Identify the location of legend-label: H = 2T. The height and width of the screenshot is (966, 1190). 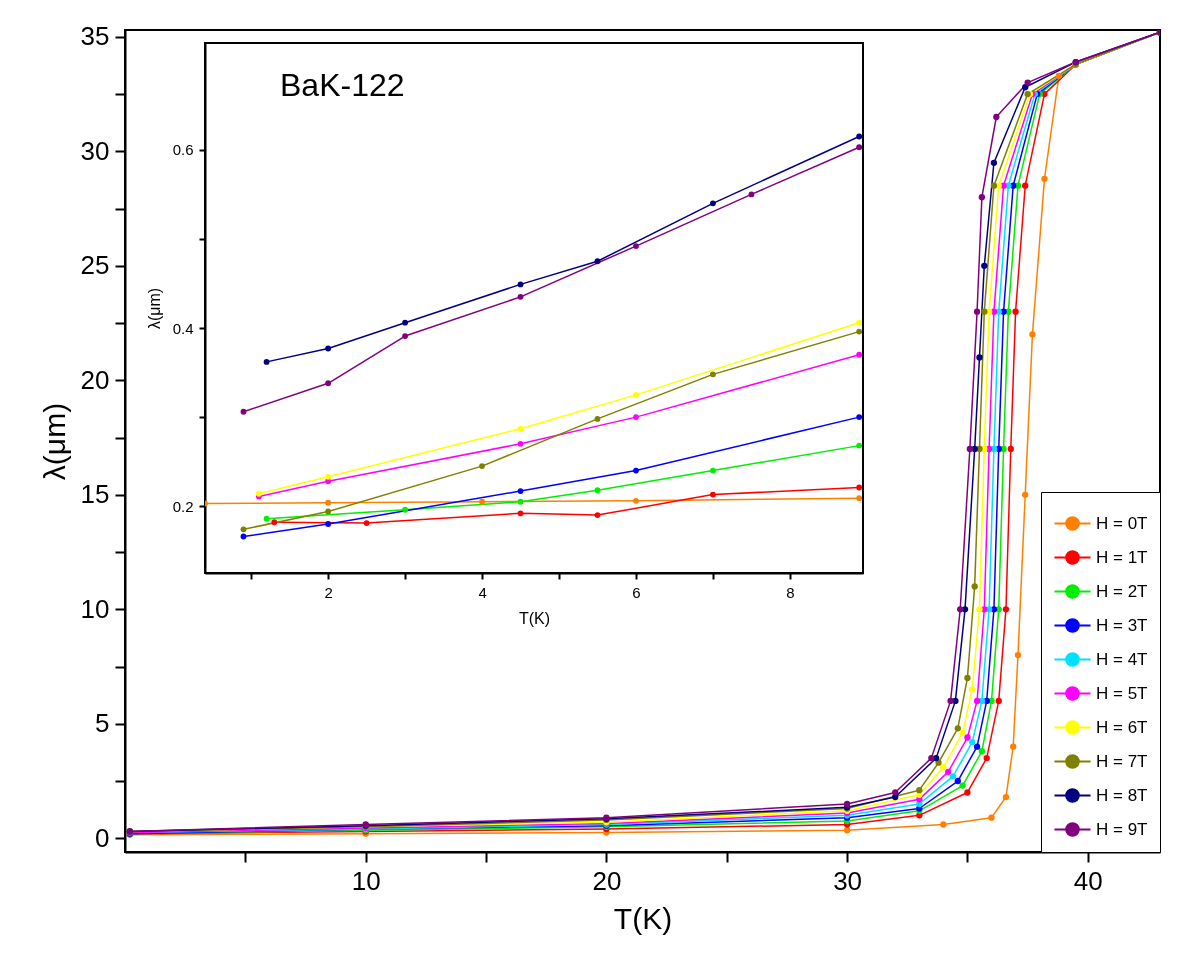
(1122, 591).